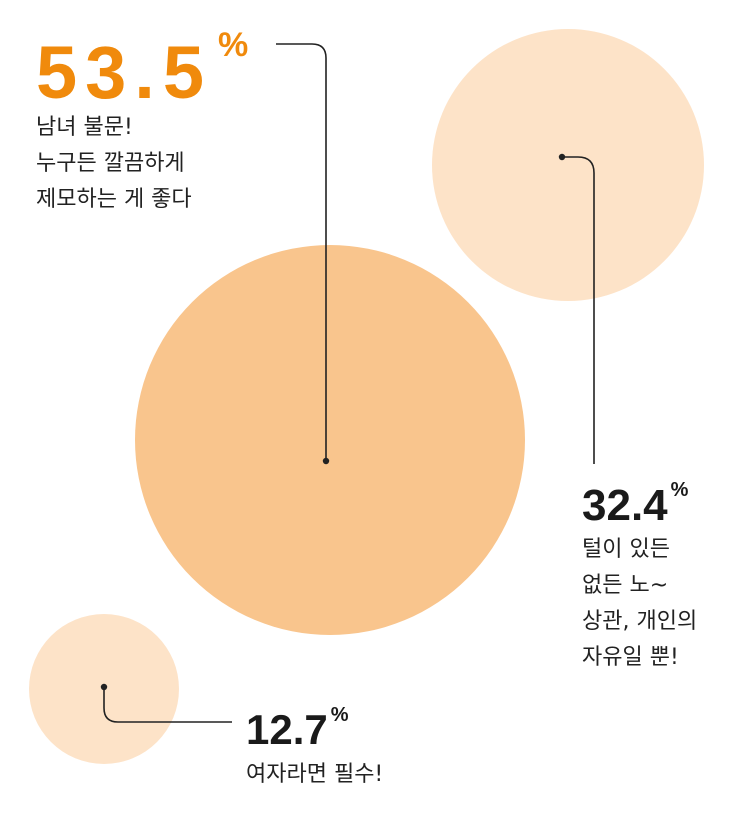 The width and height of the screenshot is (740, 820). I want to click on leader-dot-c, so click(104, 687).